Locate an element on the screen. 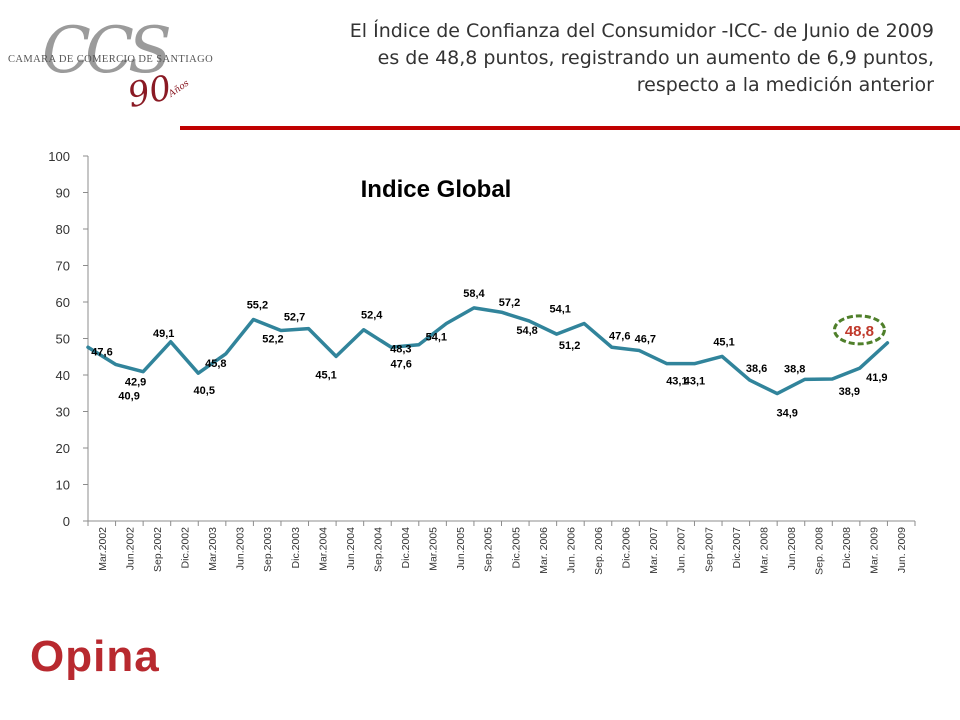 Image resolution: width=960 pixels, height=720 pixels. x-tick-label: Dic.2003 is located at coordinates (296, 548).